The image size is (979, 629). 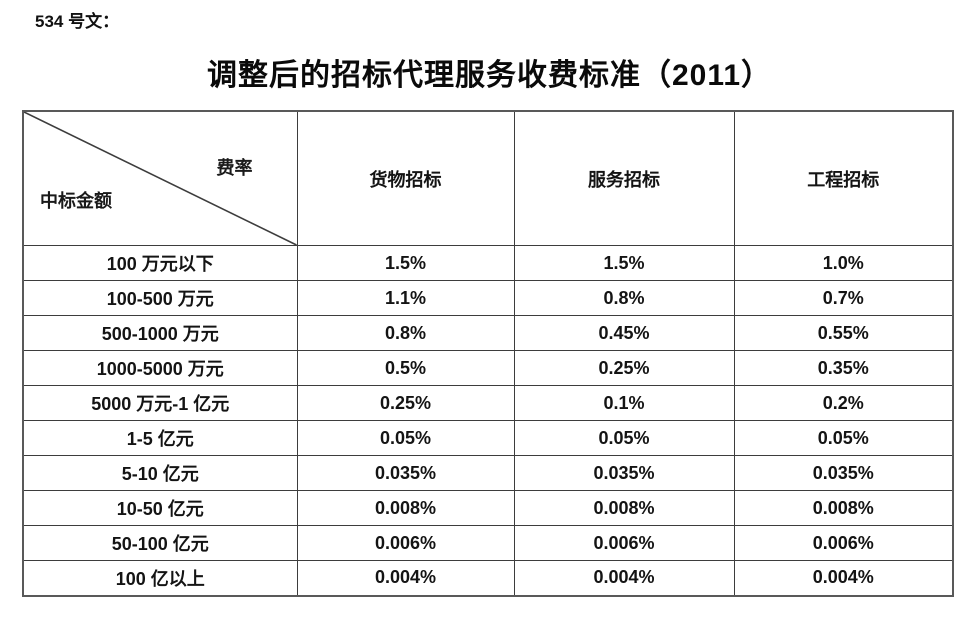 I want to click on goods-rate-cell: 0.25%, so click(x=405, y=403).